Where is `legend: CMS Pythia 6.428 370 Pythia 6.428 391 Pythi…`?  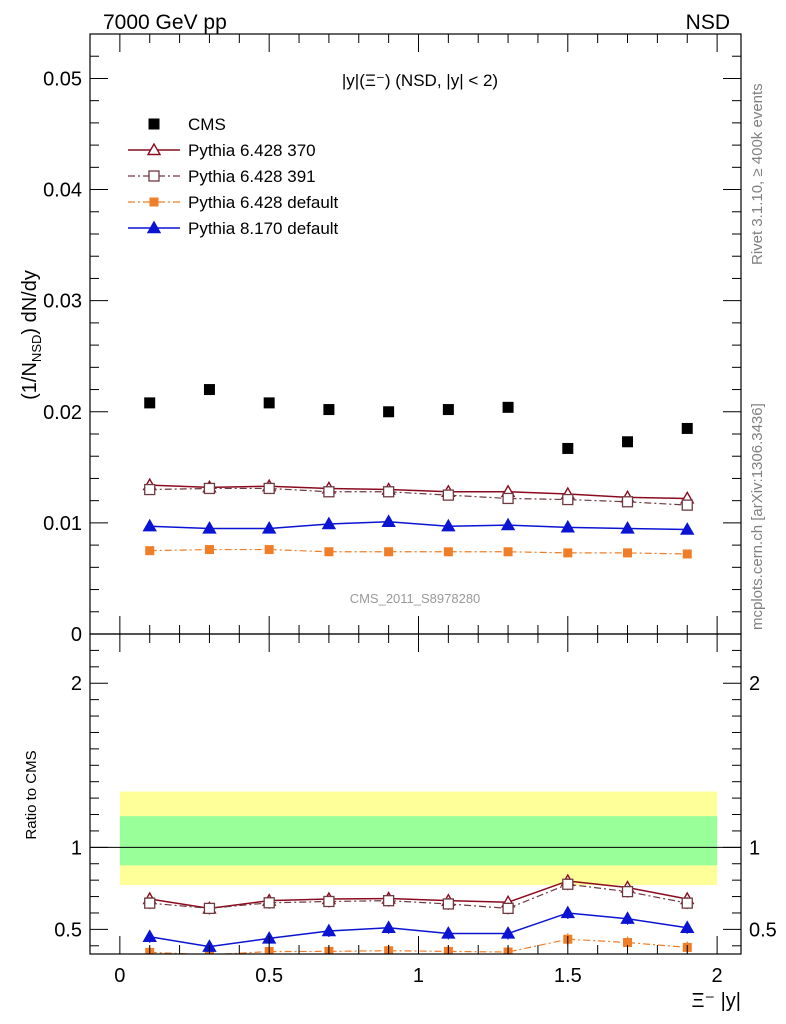
legend: CMS Pythia 6.428 370 Pythia 6.428 391 Pythi… is located at coordinates (233, 176).